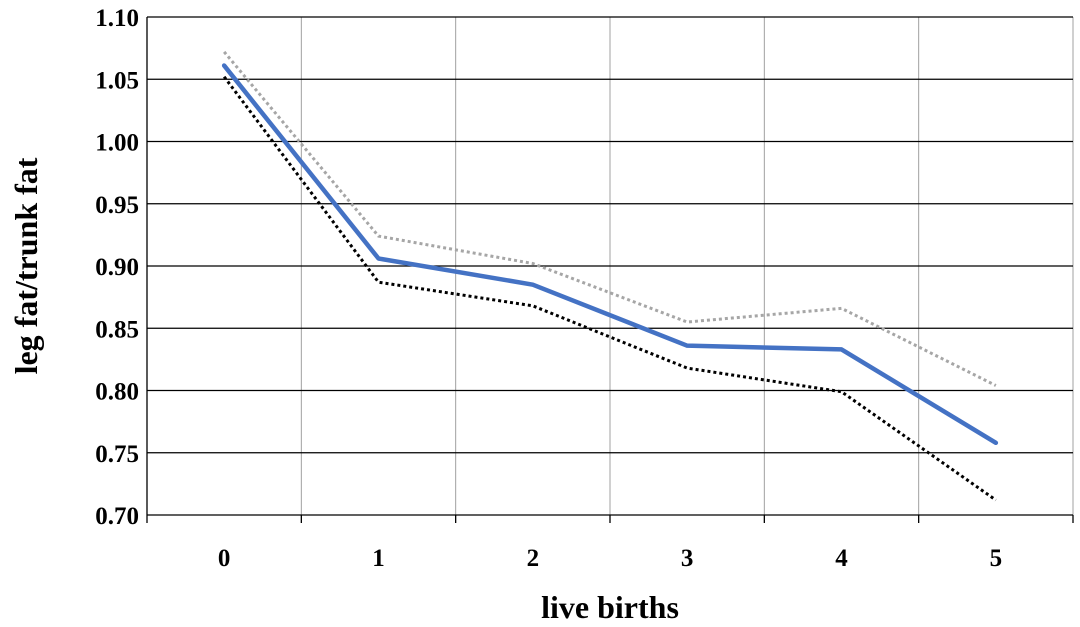 Image resolution: width=1080 pixels, height=627 pixels. What do you see at coordinates (378, 558) in the screenshot?
I see `x-tick-label: 1` at bounding box center [378, 558].